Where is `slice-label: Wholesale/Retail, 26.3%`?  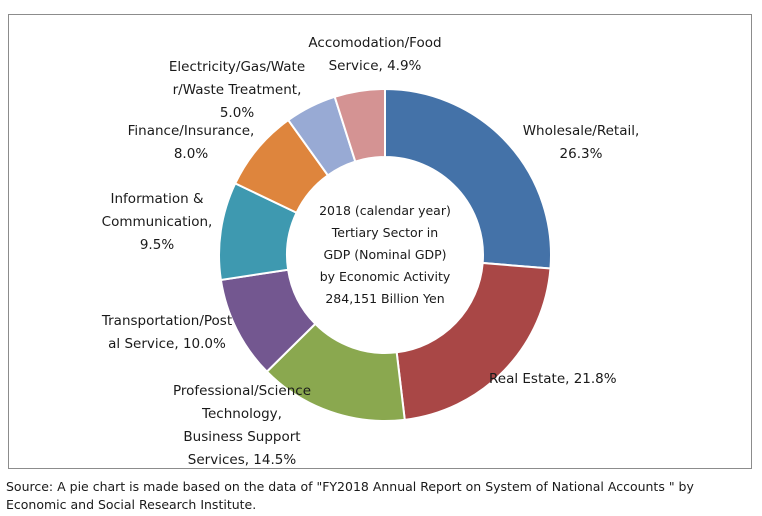 slice-label: Wholesale/Retail, 26.3% is located at coordinates (581, 142).